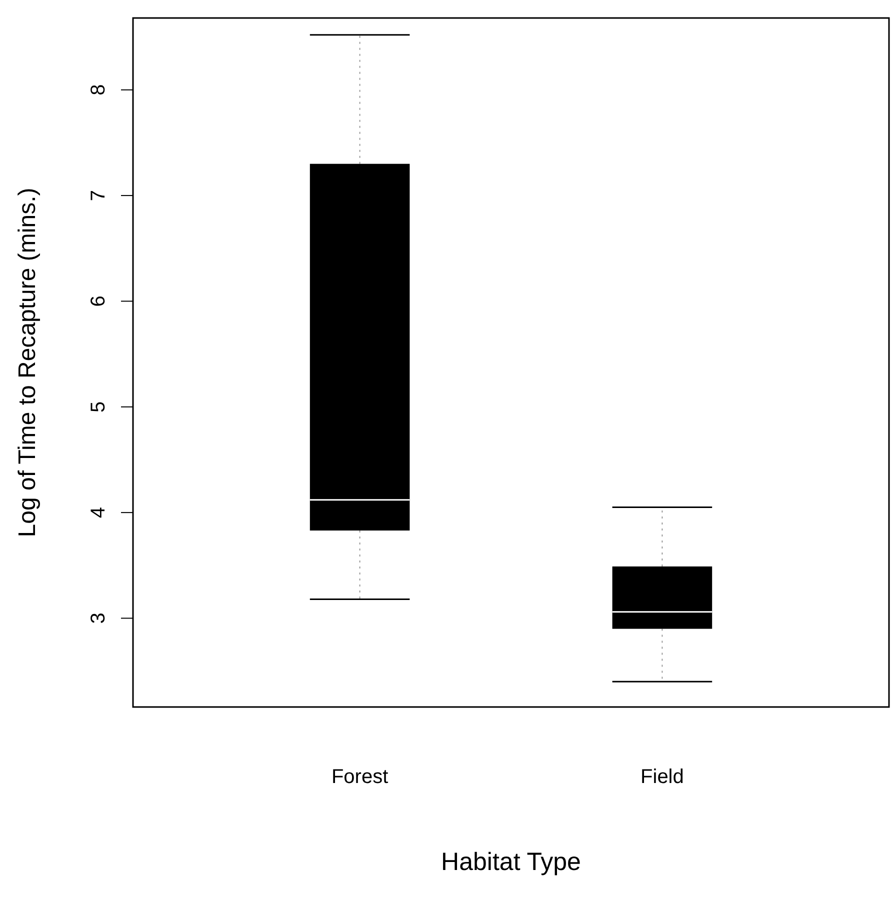 The width and height of the screenshot is (891, 908). What do you see at coordinates (98, 512) in the screenshot?
I see `y-tick-label: 4` at bounding box center [98, 512].